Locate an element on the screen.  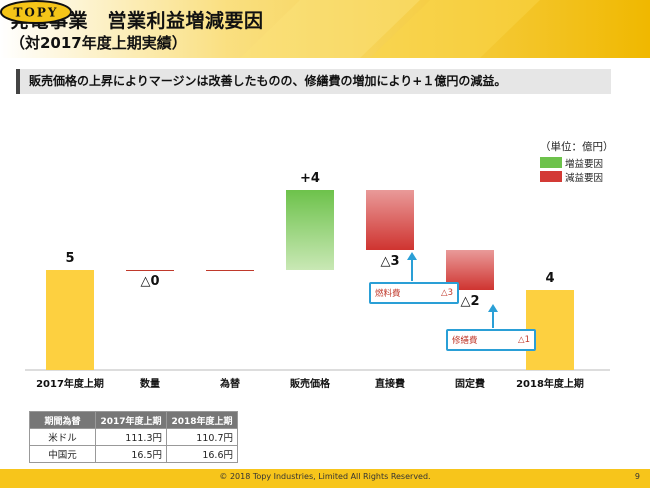
category-label: 為替 is located at coordinates (230, 383).